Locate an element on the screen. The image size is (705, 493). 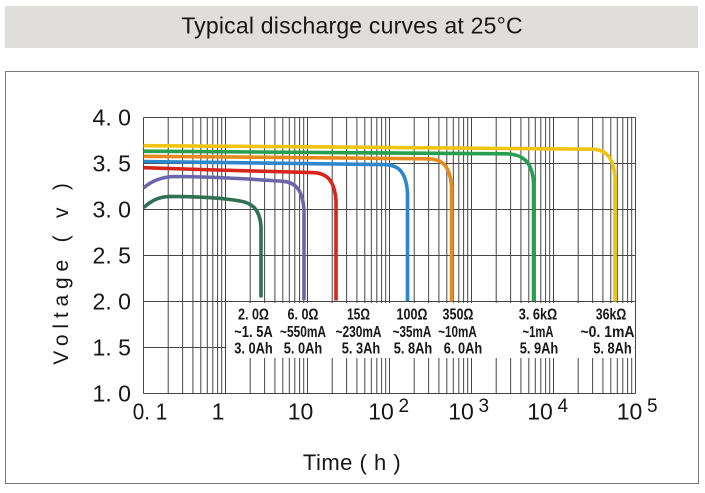
svg-text: 5. 0Ah is located at coordinates (303, 349).